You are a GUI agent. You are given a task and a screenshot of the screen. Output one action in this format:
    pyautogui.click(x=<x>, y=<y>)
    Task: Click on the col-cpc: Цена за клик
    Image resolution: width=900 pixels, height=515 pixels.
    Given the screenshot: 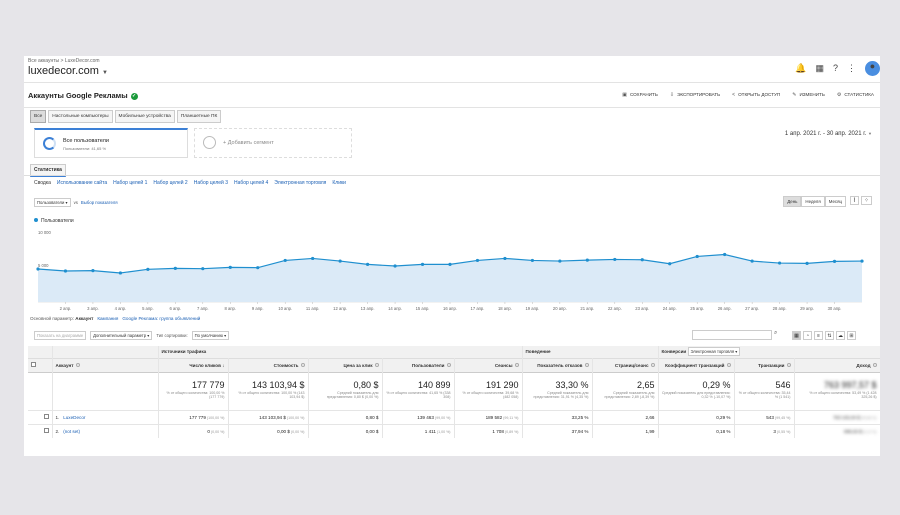 What is the action you would take?
    pyautogui.click(x=345, y=364)
    